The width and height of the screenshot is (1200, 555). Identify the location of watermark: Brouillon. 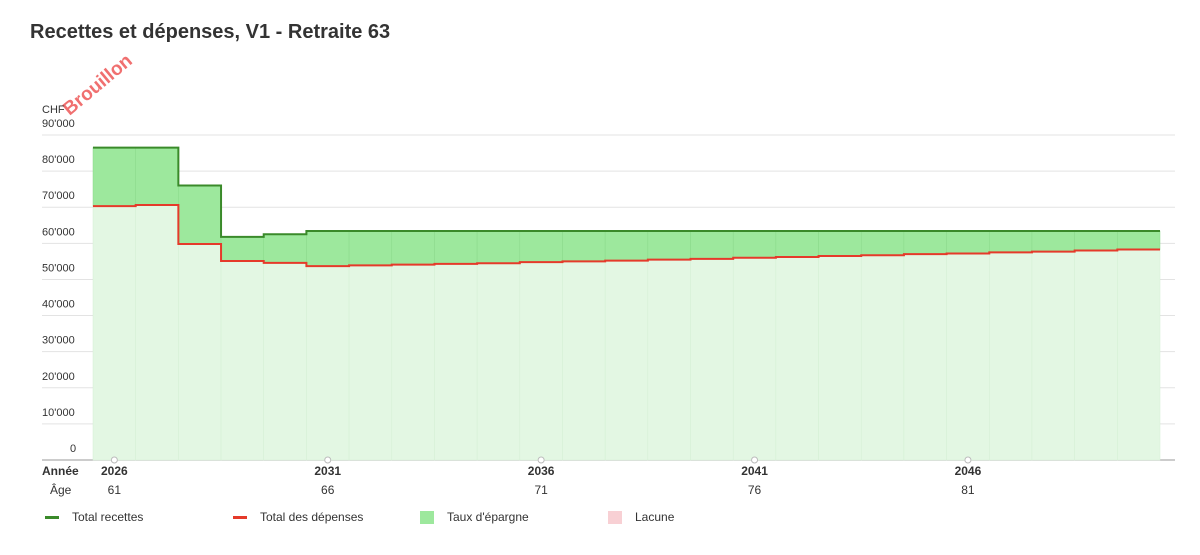
(97, 85).